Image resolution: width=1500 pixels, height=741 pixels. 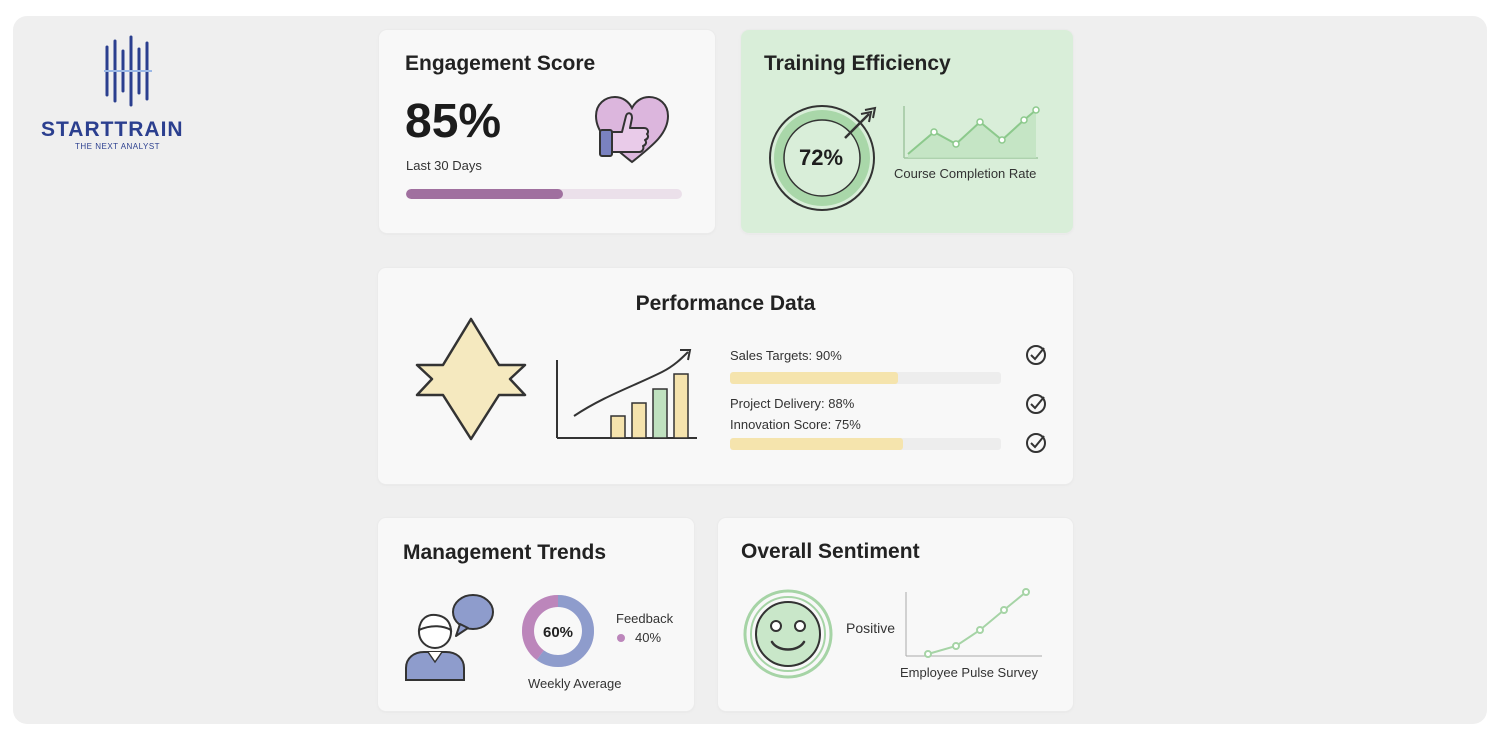 What do you see at coordinates (626, 394) in the screenshot?
I see `growth-bar-chart-icon` at bounding box center [626, 394].